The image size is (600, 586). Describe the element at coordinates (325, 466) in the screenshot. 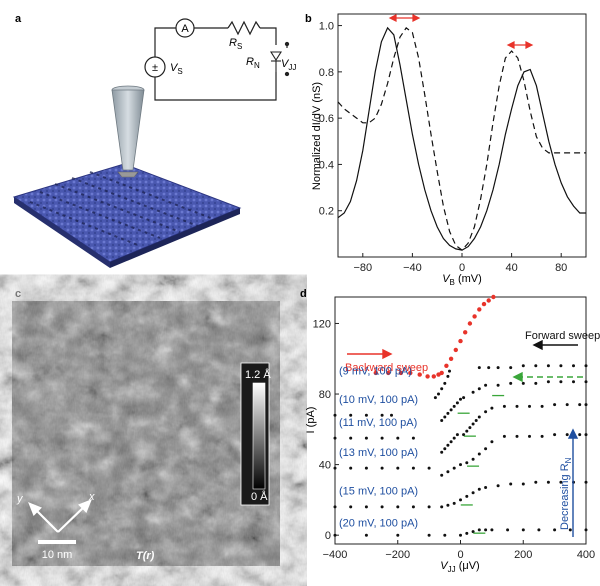

I see `y-tick-label: 40` at that location.